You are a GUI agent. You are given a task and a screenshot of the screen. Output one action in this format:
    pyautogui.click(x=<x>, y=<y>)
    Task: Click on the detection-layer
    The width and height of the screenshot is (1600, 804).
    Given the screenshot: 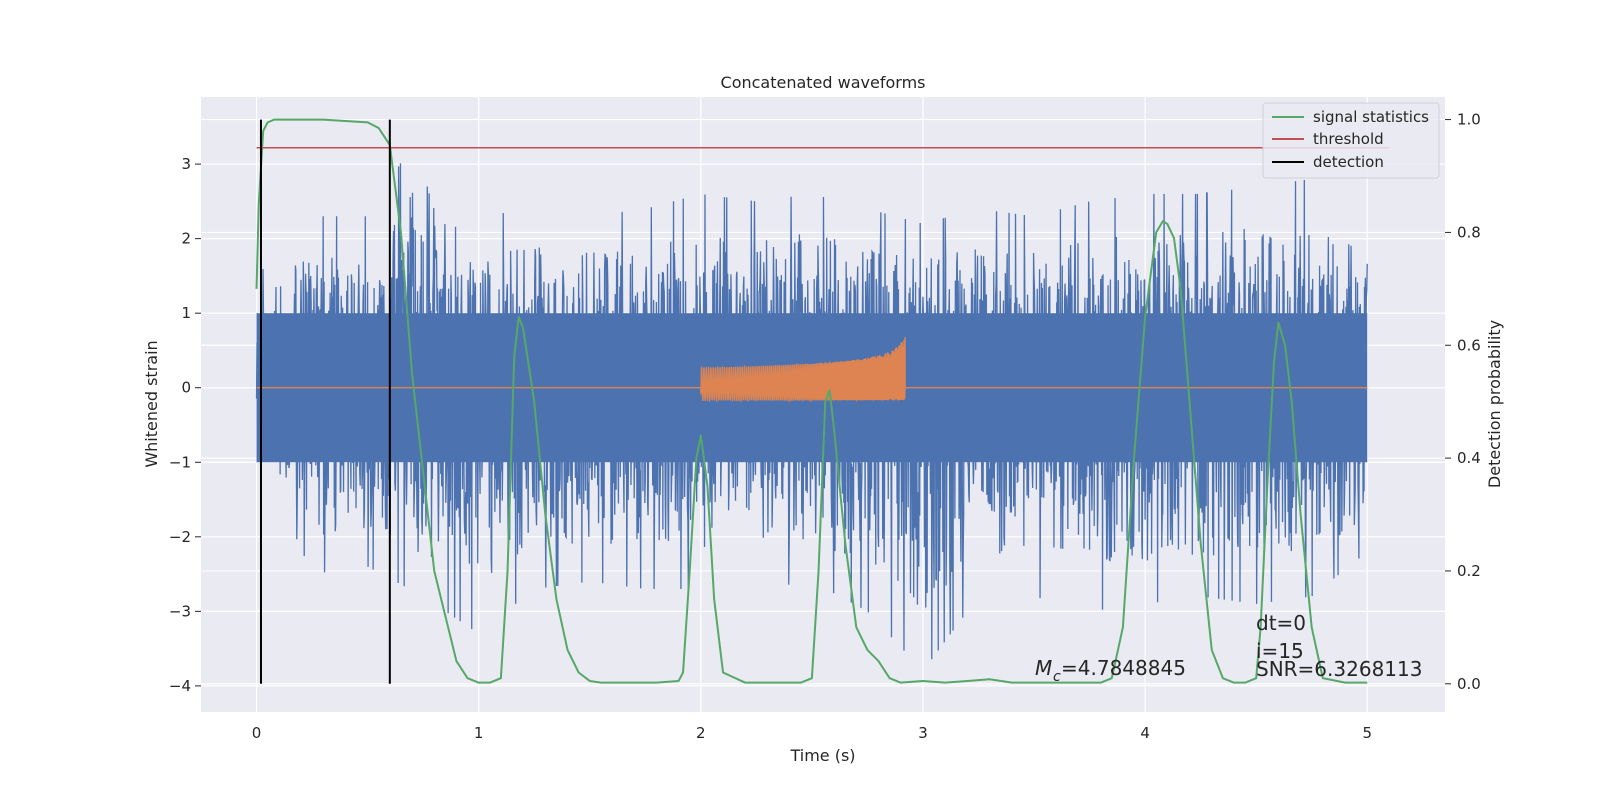 What is the action you would take?
    pyautogui.click(x=325, y=401)
    